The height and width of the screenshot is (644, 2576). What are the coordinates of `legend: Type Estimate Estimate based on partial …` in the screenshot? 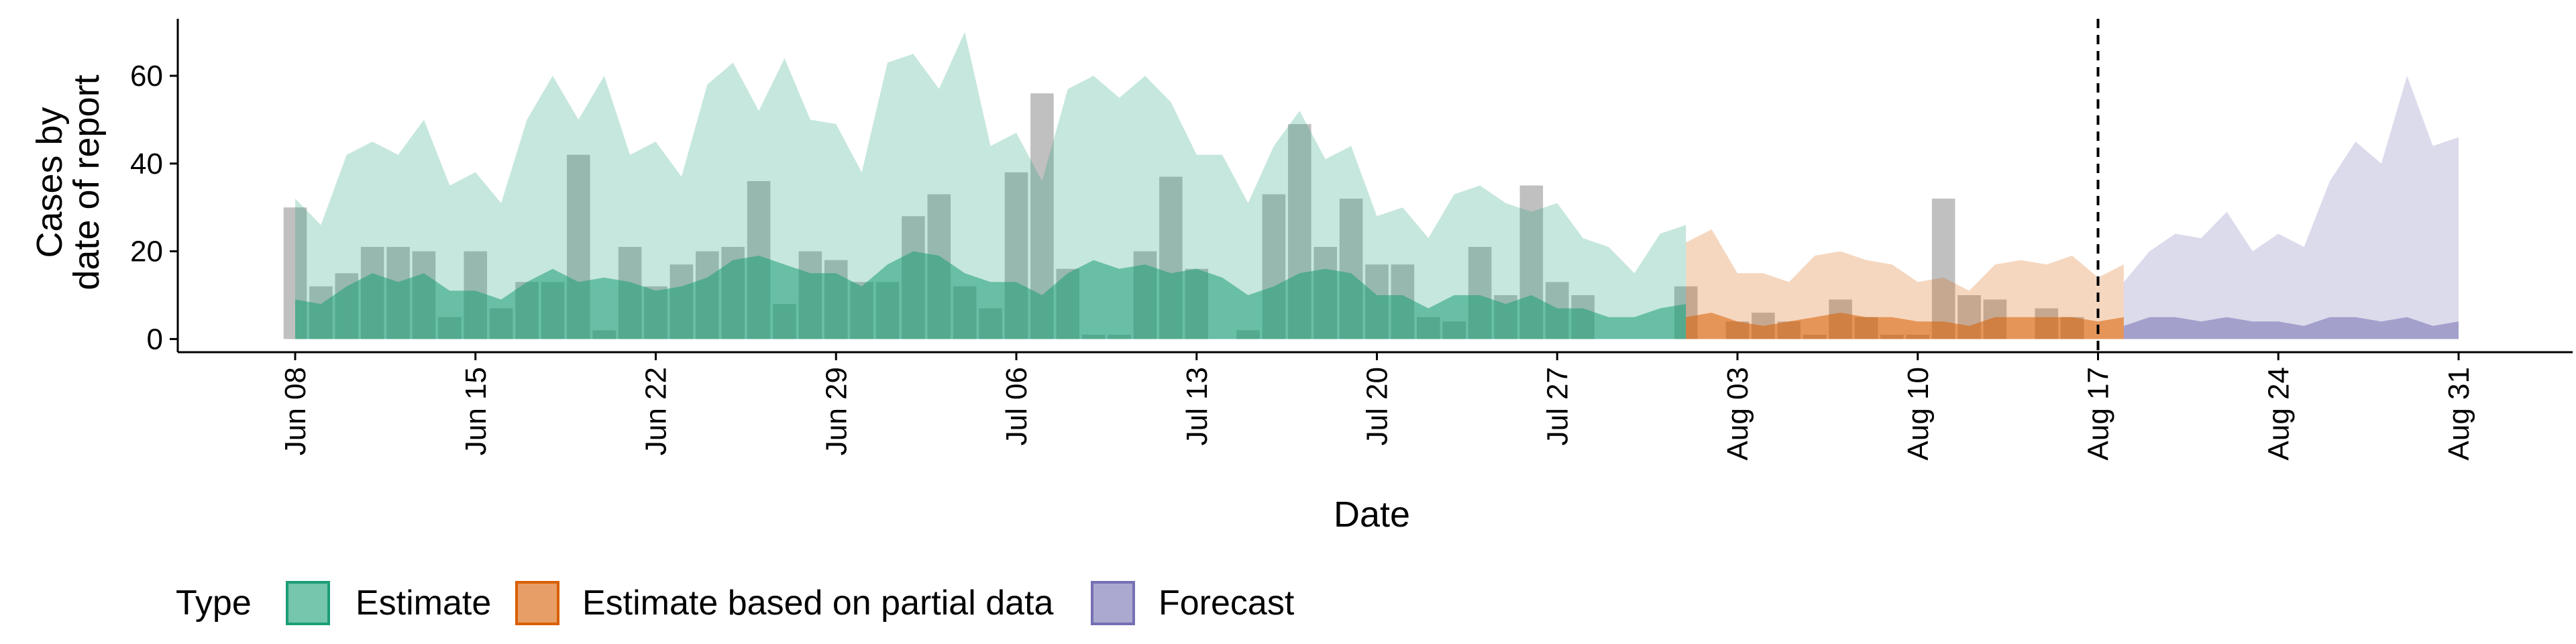 It's located at (735, 603).